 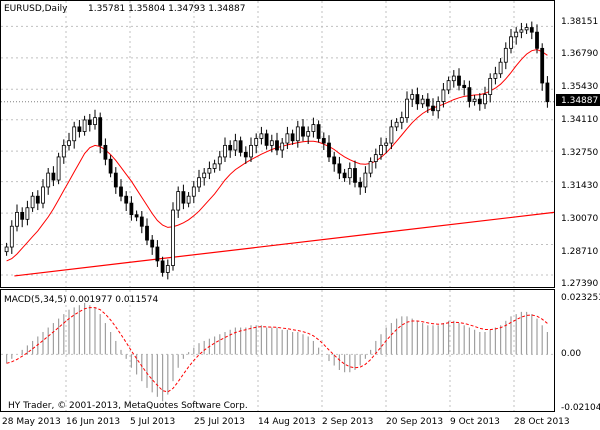 I want to click on price-label: 1.30070, so click(x=579, y=219).